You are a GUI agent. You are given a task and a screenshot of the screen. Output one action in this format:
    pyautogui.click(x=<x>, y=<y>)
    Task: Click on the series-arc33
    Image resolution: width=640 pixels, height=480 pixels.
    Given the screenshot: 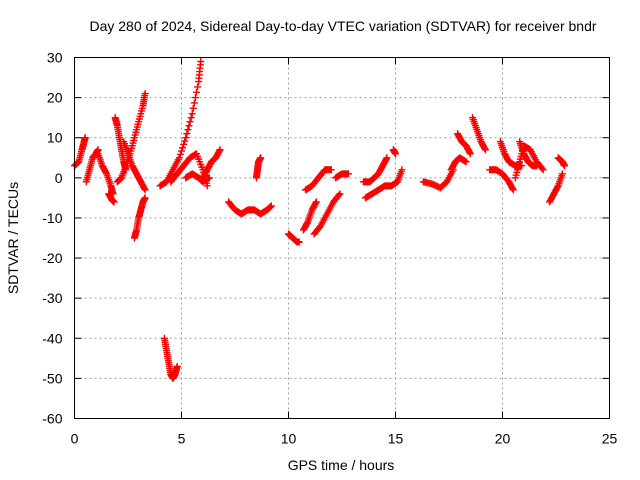 What is the action you would take?
    pyautogui.click(x=561, y=162)
    